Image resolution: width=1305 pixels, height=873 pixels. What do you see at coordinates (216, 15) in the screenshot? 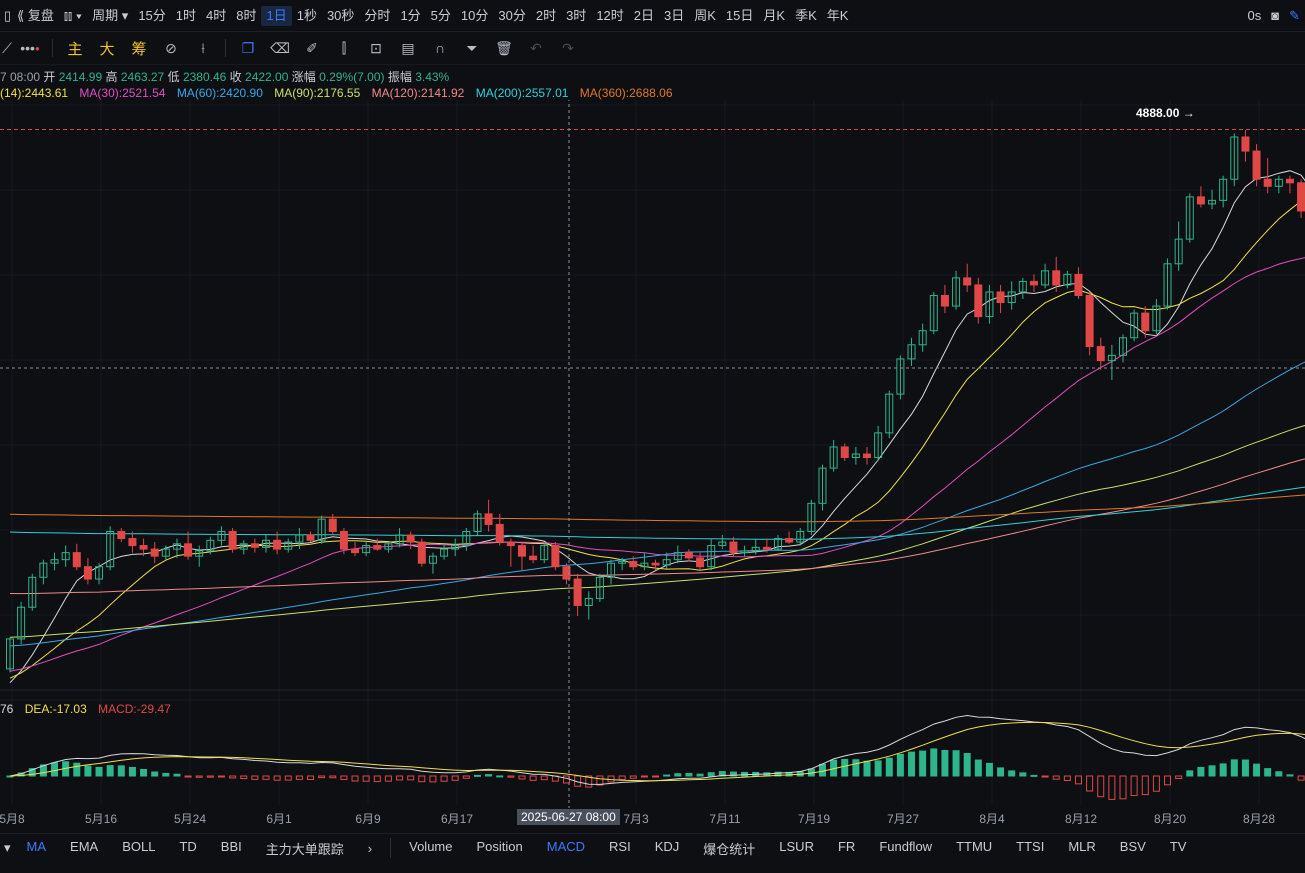
I see `timeframe-2: 4时` at bounding box center [216, 15].